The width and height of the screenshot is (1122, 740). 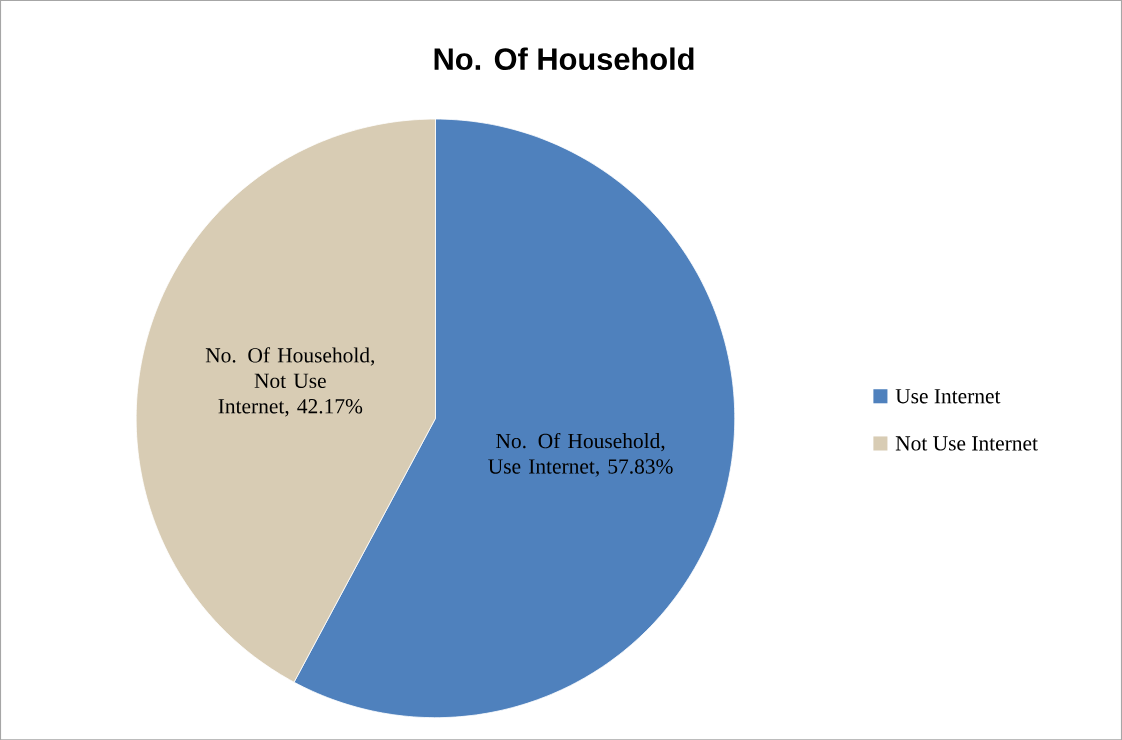 I want to click on data-label: No. Of Household, Use Internet, 57.83%, so click(x=580, y=454).